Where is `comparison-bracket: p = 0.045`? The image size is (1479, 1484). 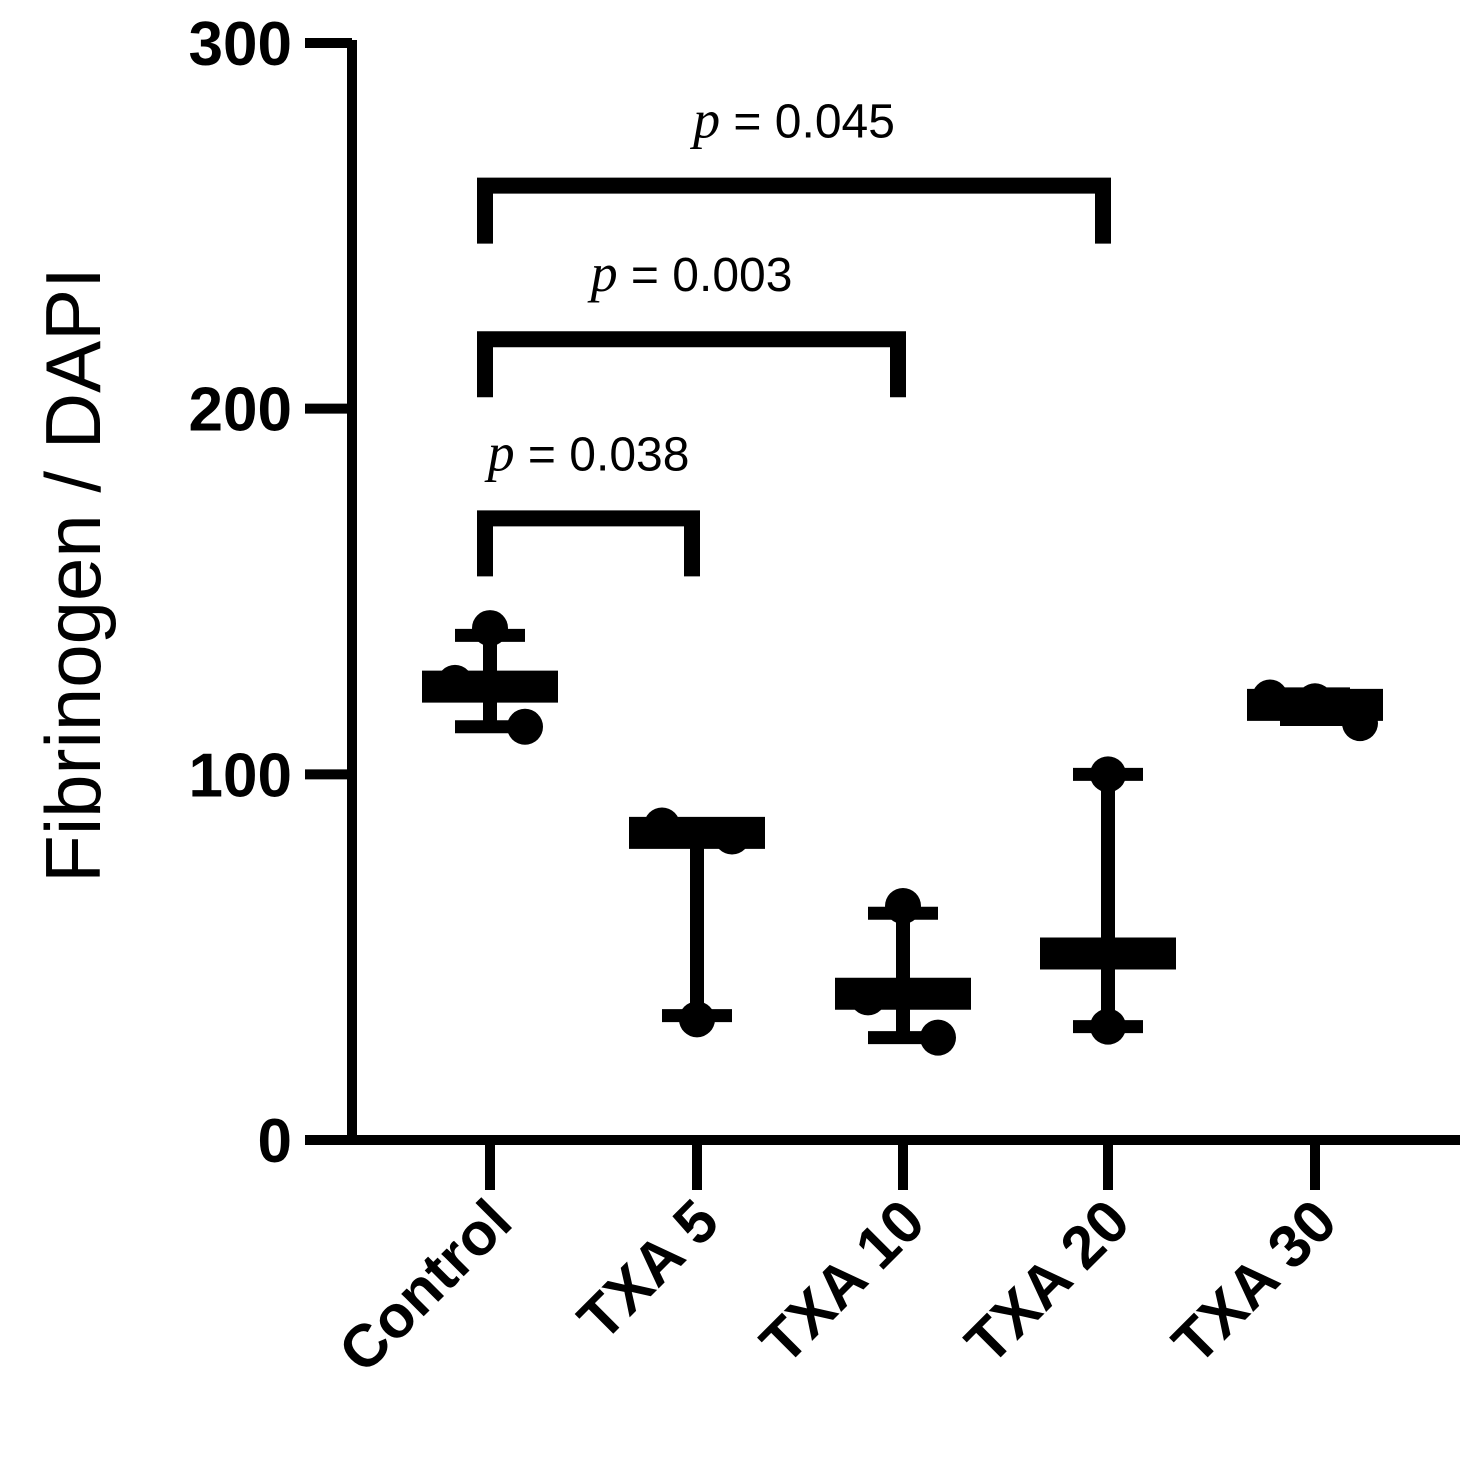 comparison-bracket: p = 0.045 is located at coordinates (794, 167).